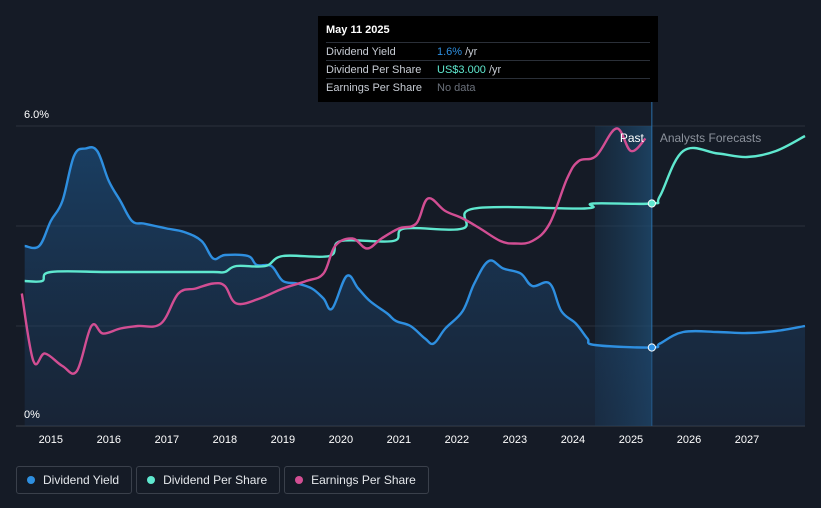  Describe the element at coordinates (457, 440) in the screenshot. I see `x-tick-label: 2022` at that location.